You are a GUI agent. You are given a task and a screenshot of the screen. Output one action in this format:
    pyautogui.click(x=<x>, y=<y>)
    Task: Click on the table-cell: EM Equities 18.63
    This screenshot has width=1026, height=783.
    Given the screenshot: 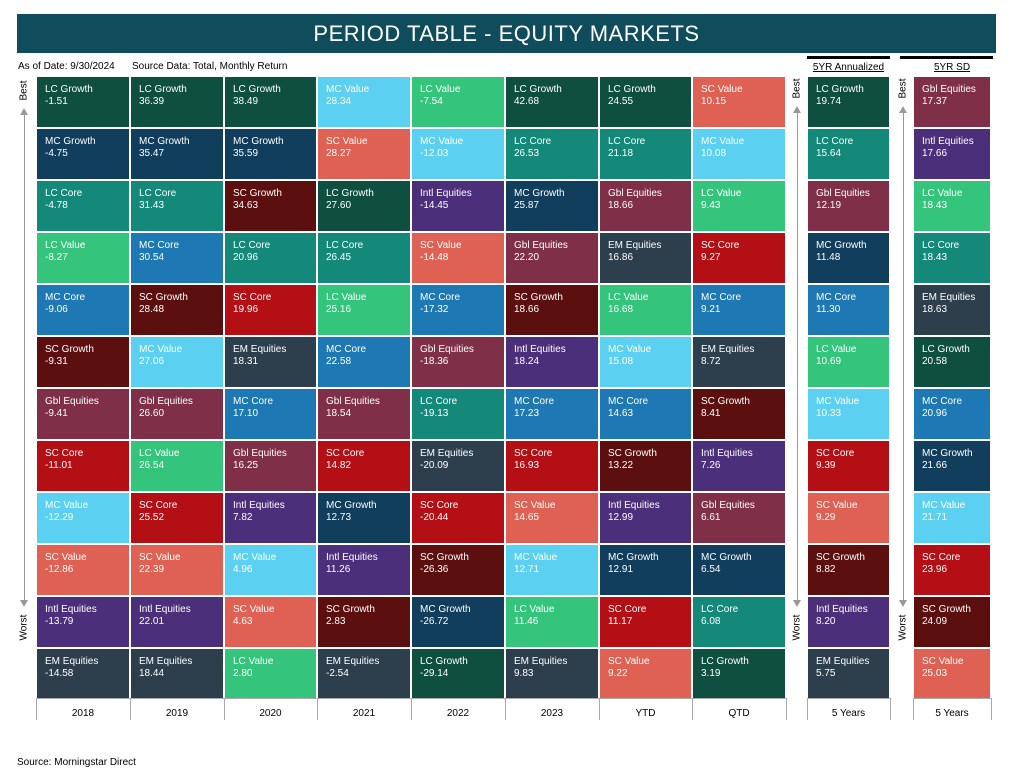 What is the action you would take?
    pyautogui.click(x=952, y=310)
    